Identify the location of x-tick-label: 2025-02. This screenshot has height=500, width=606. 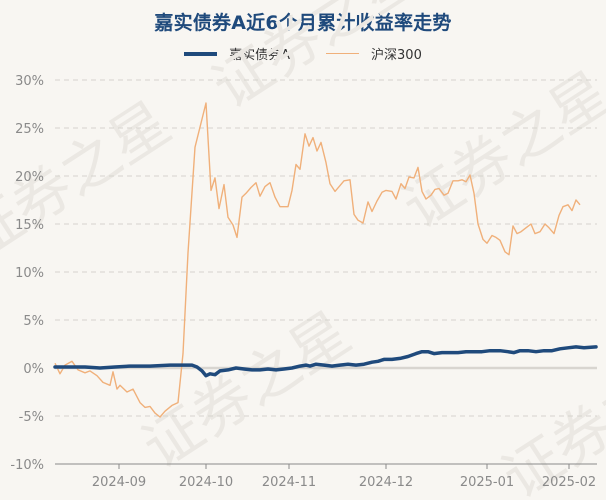
(569, 482).